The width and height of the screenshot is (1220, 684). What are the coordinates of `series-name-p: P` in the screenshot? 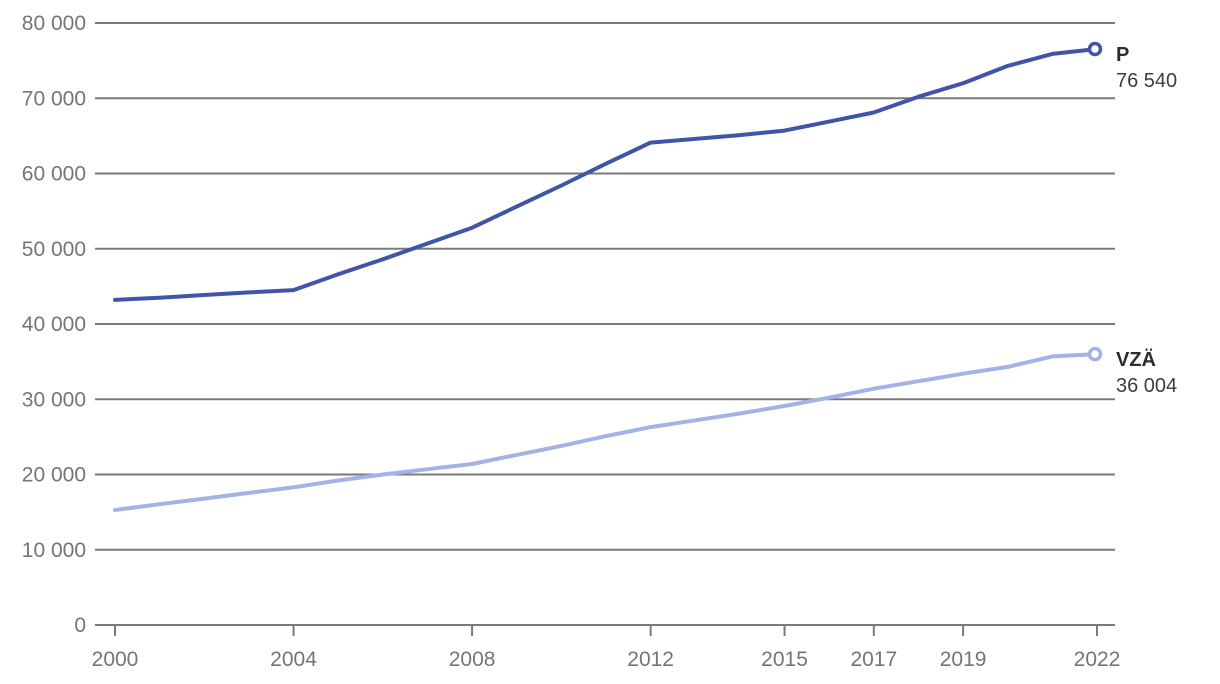 It's located at (1123, 55).